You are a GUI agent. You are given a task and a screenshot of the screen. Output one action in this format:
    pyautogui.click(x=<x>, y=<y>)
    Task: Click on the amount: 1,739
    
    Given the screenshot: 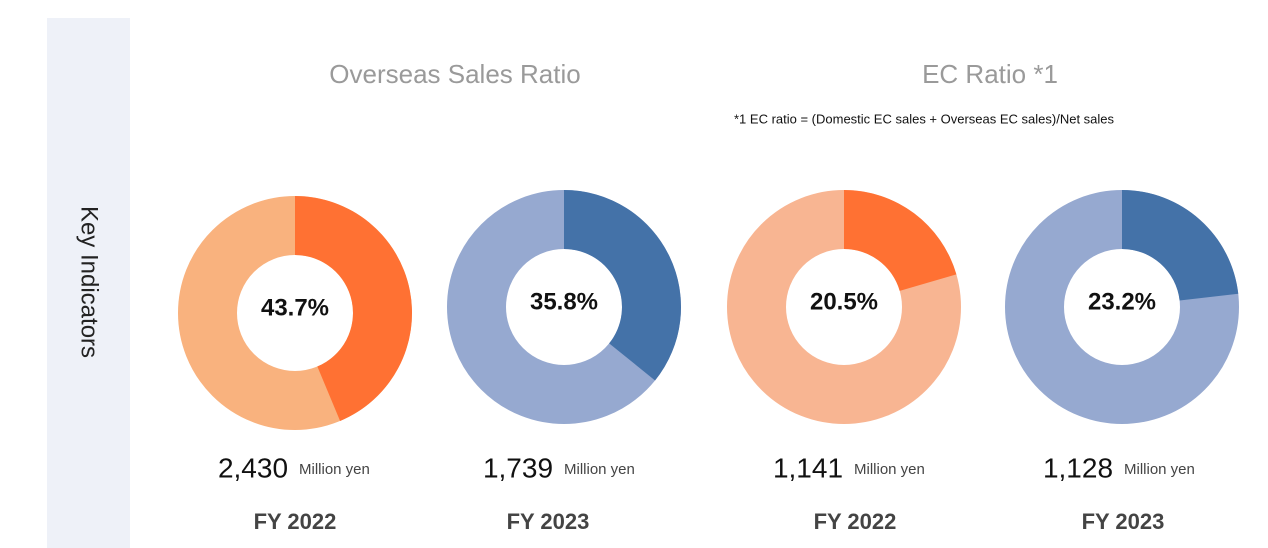 What is the action you would take?
    pyautogui.click(x=518, y=467)
    